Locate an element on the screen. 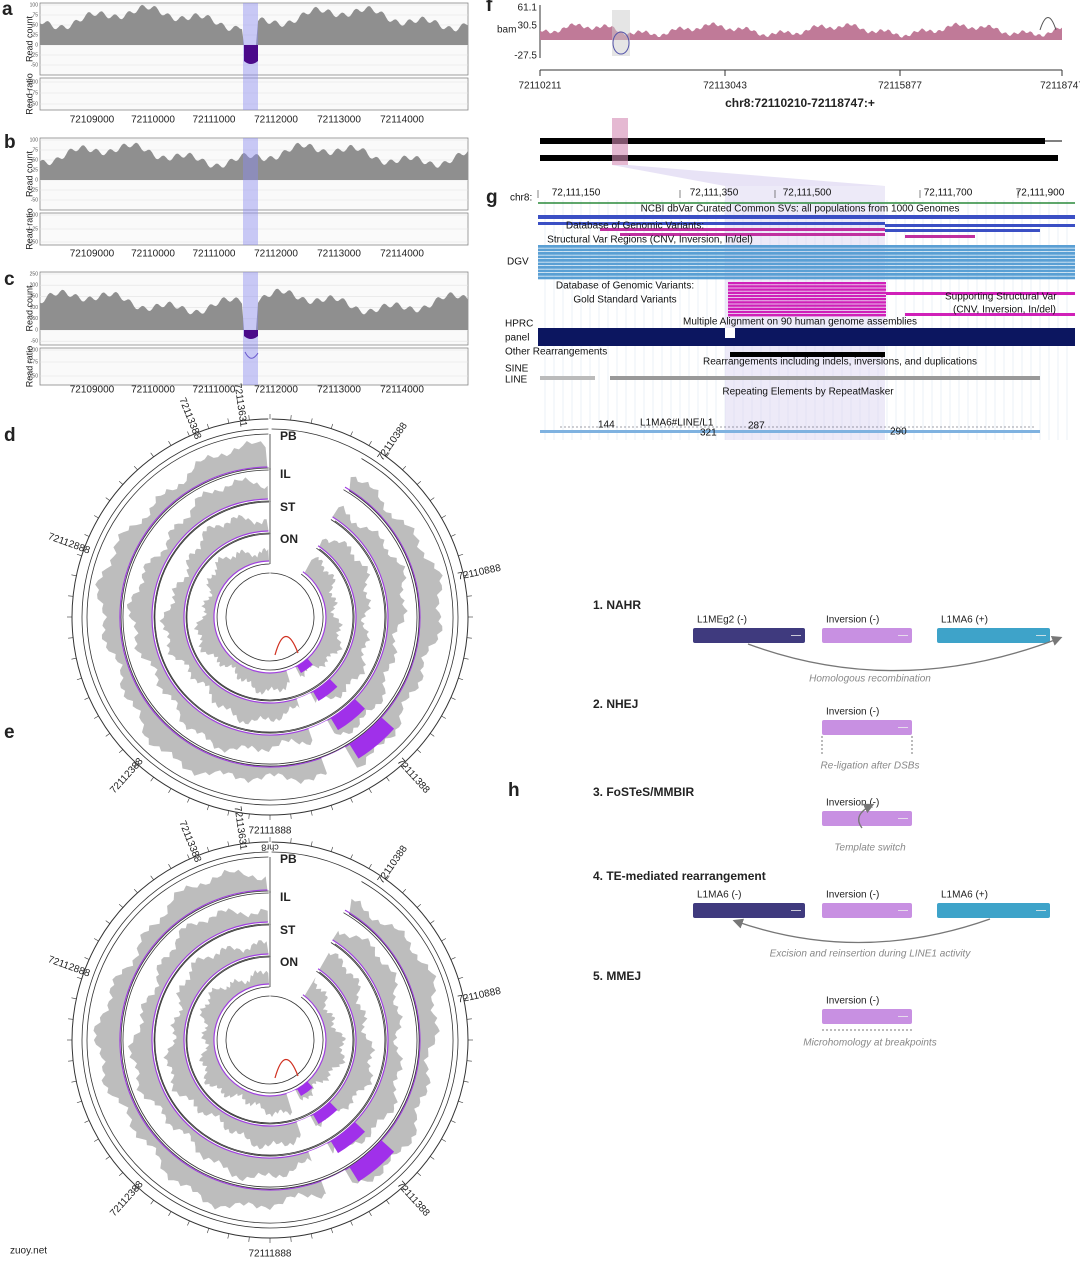 Image resolution: width=1080 pixels, height=1266 pixels. label: 72112388 is located at coordinates (127, 776).